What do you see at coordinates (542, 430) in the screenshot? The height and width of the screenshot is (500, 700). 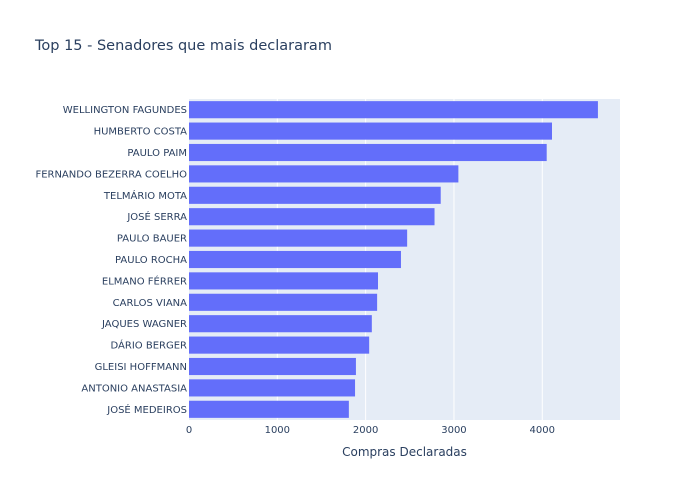 I see `x-tick-label: 4000` at bounding box center [542, 430].